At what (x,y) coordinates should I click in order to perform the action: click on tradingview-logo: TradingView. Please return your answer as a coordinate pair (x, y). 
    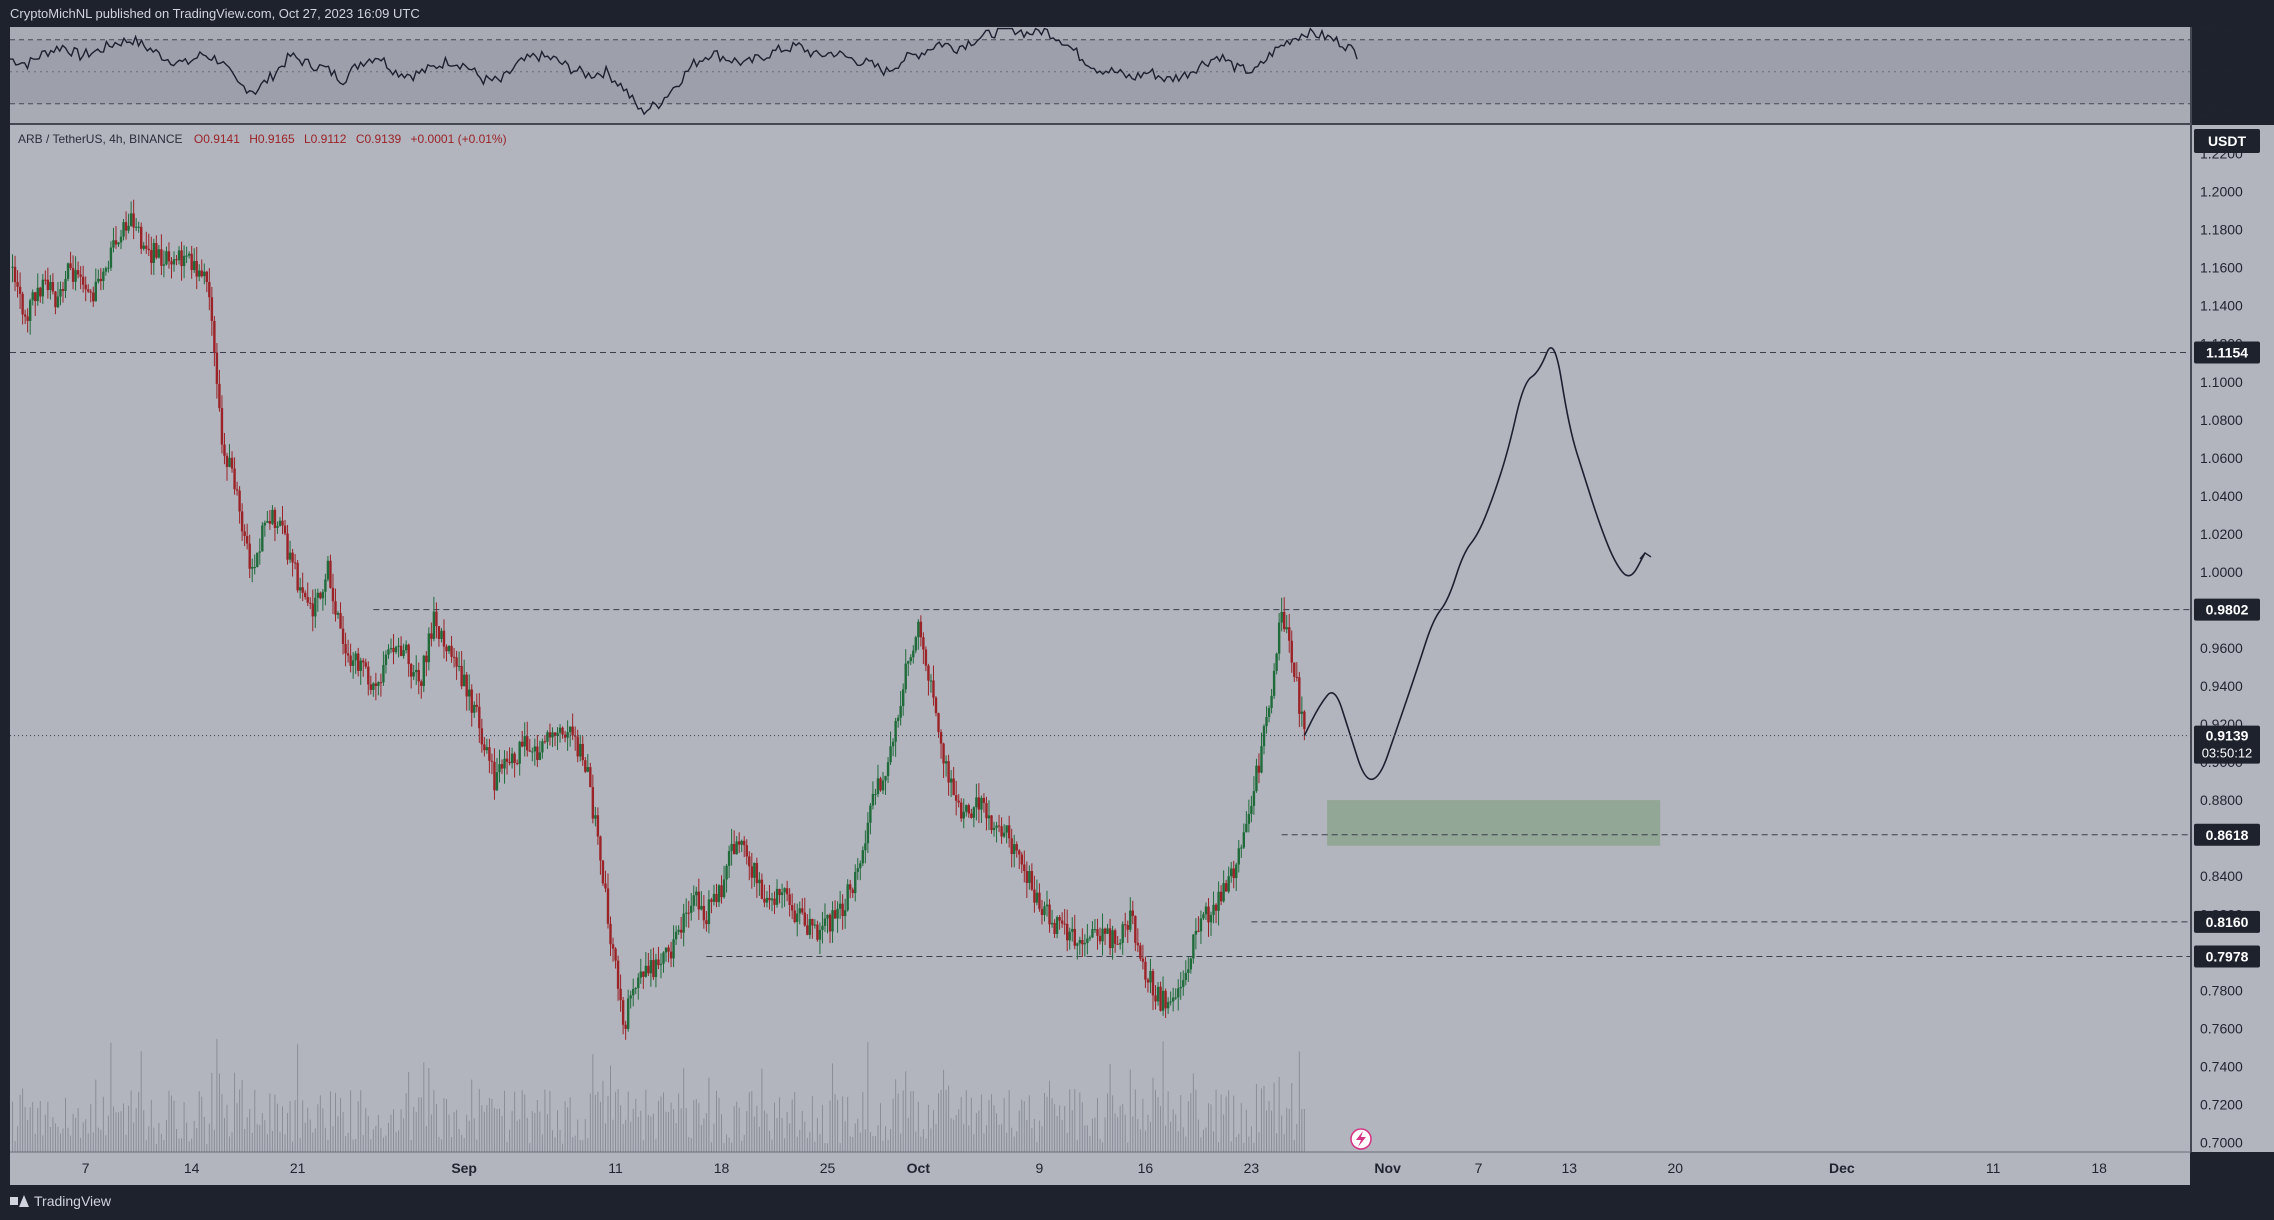
    Looking at the image, I should click on (60, 1201).